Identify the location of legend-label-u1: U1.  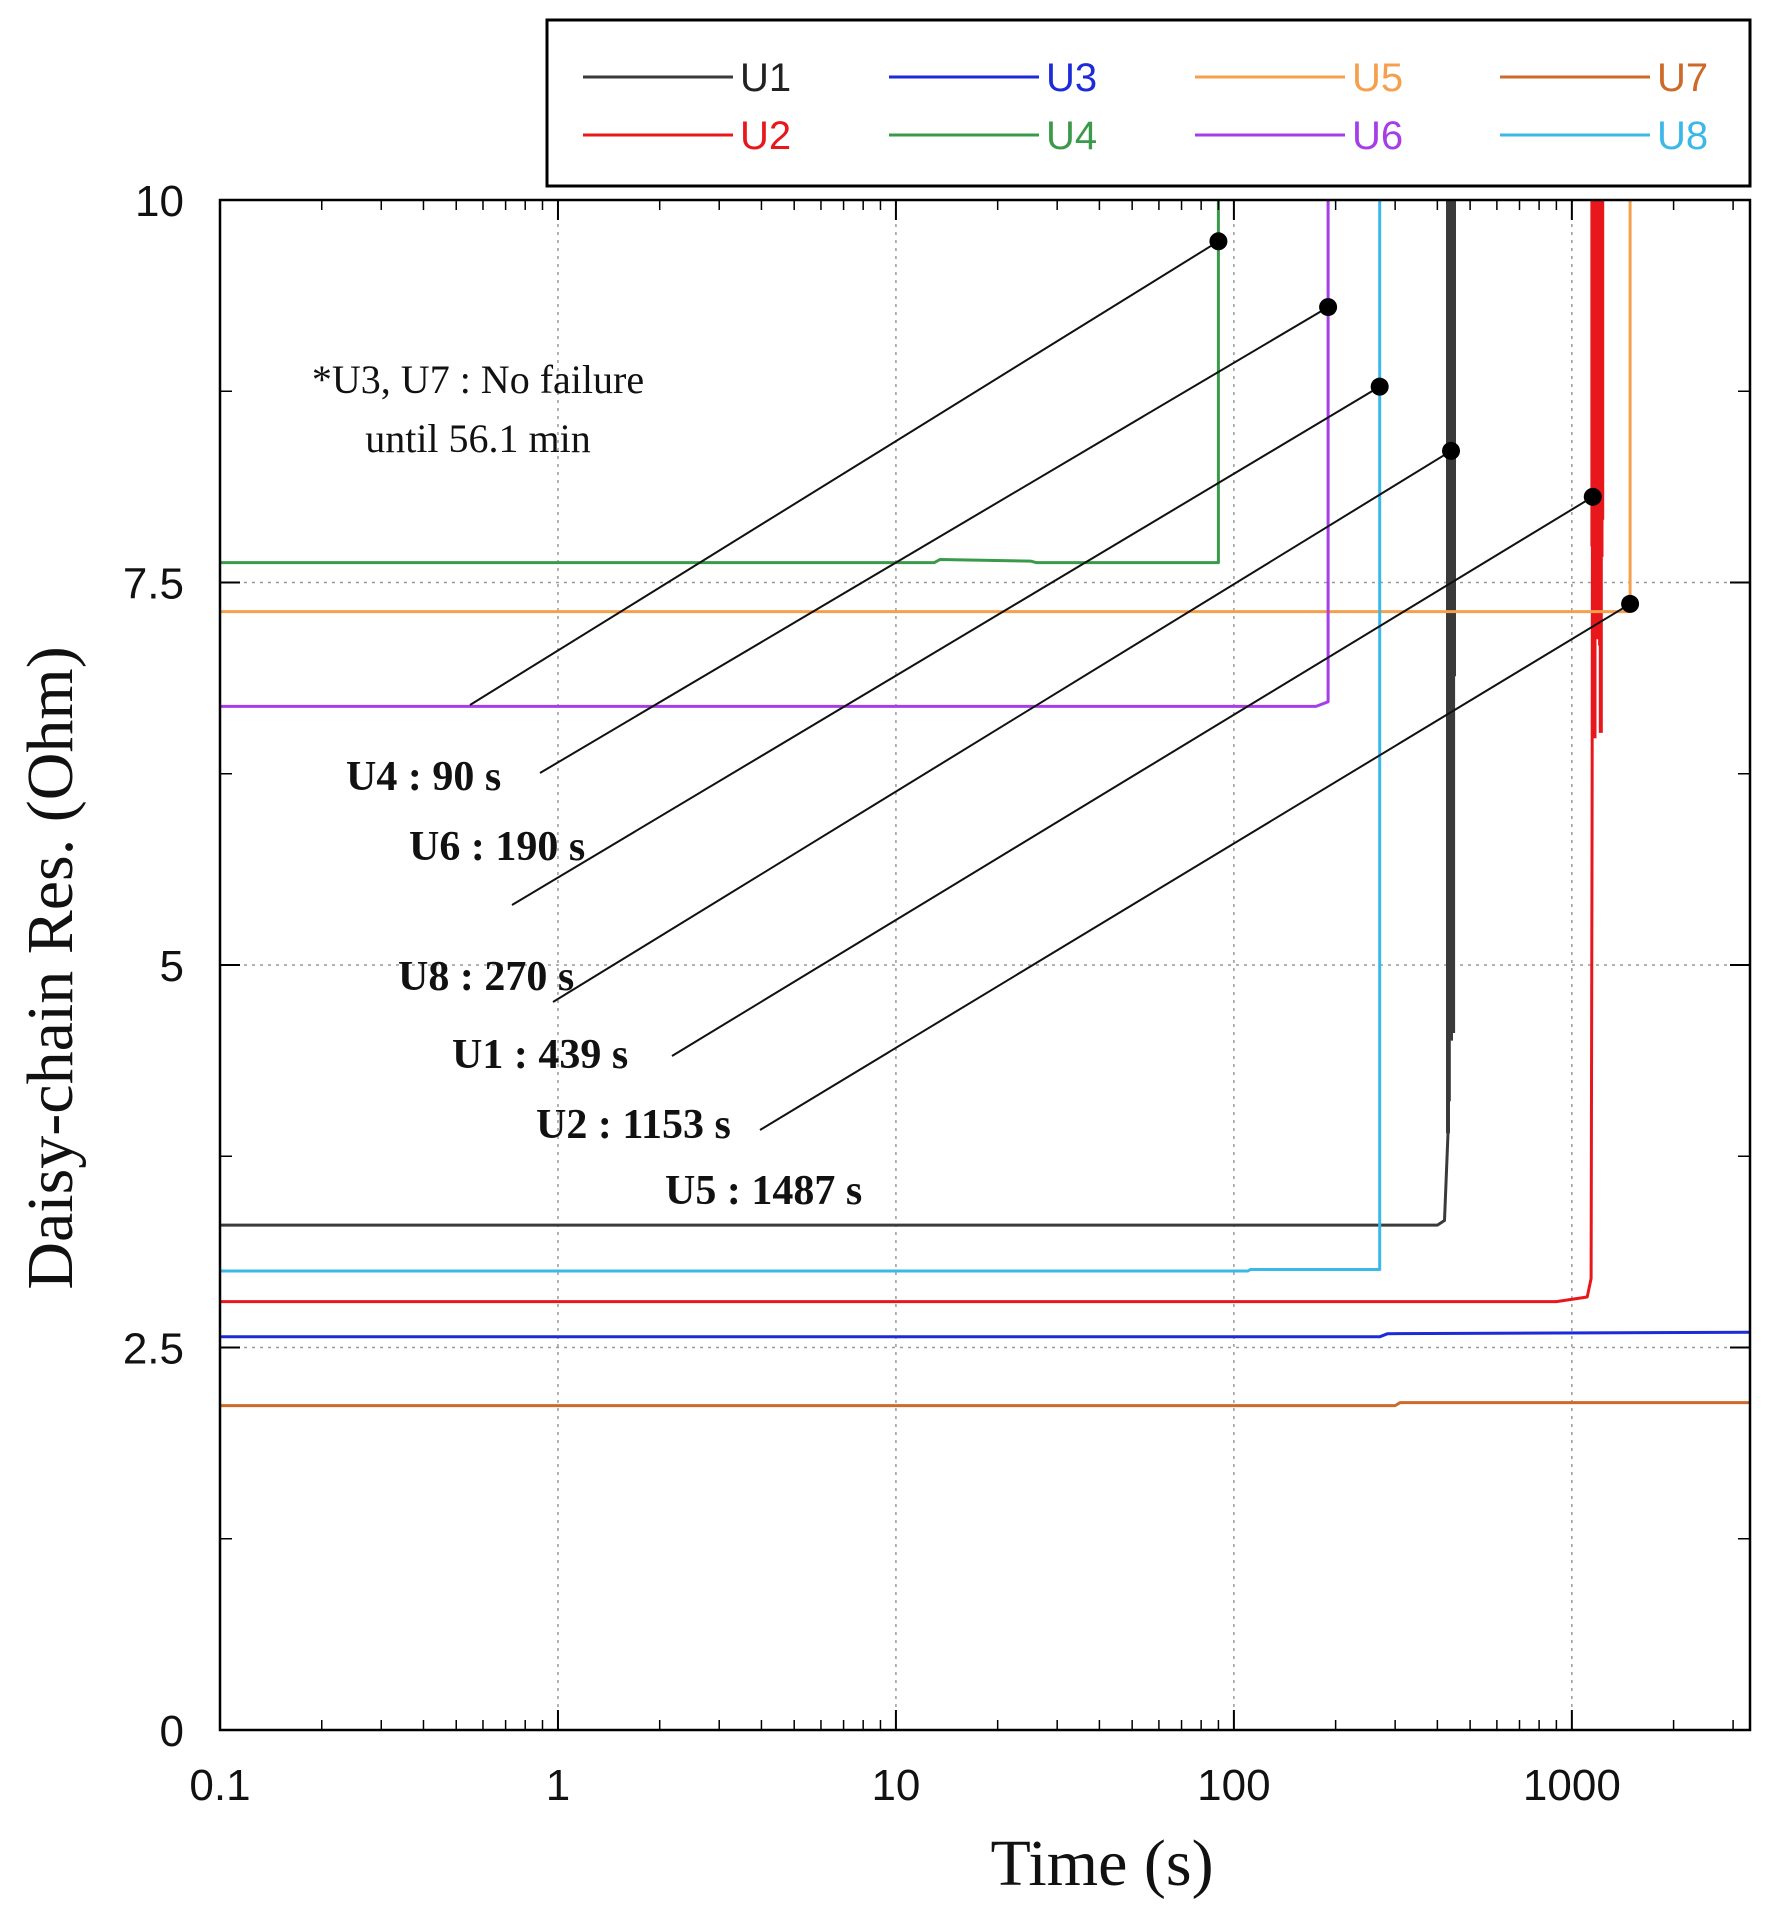
(765, 78).